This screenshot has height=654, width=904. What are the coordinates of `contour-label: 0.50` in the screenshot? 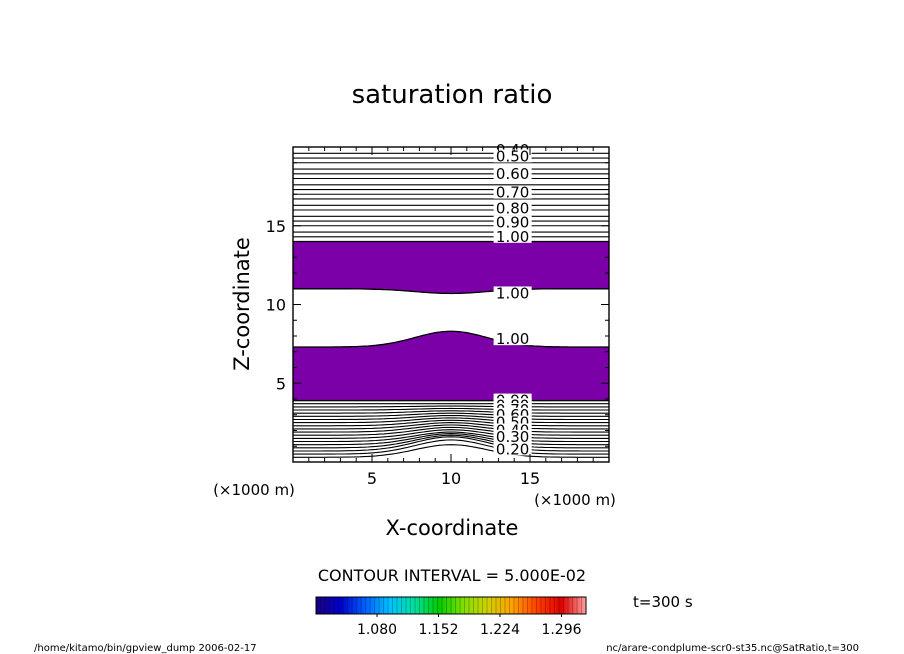 It's located at (512, 156).